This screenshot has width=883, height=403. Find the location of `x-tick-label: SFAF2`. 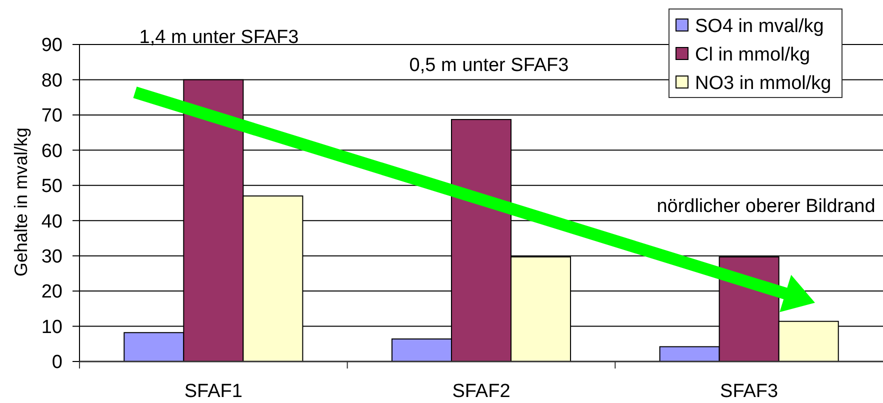

x-tick-label: SFAF2 is located at coordinates (481, 391).